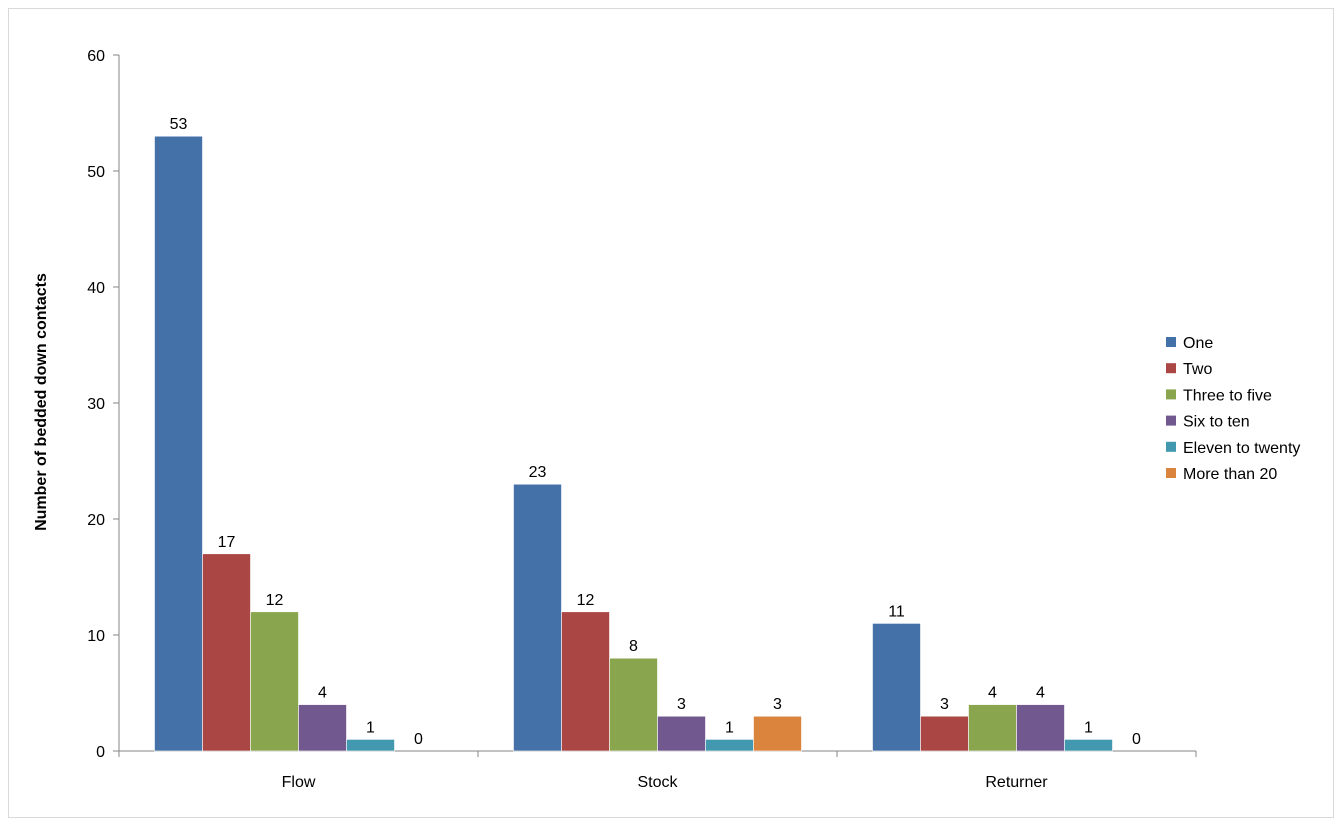  I want to click on y-tick-label: 40, so click(96, 288).